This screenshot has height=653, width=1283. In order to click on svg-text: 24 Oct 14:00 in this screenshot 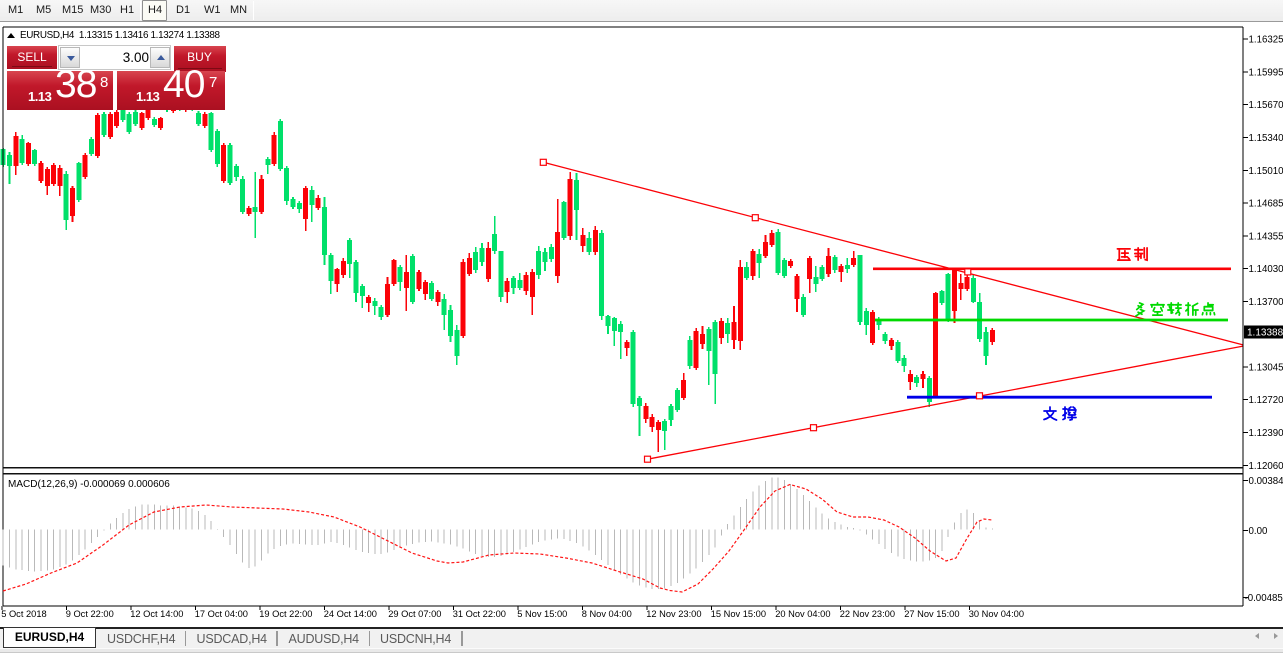, I will do `click(350, 614)`.